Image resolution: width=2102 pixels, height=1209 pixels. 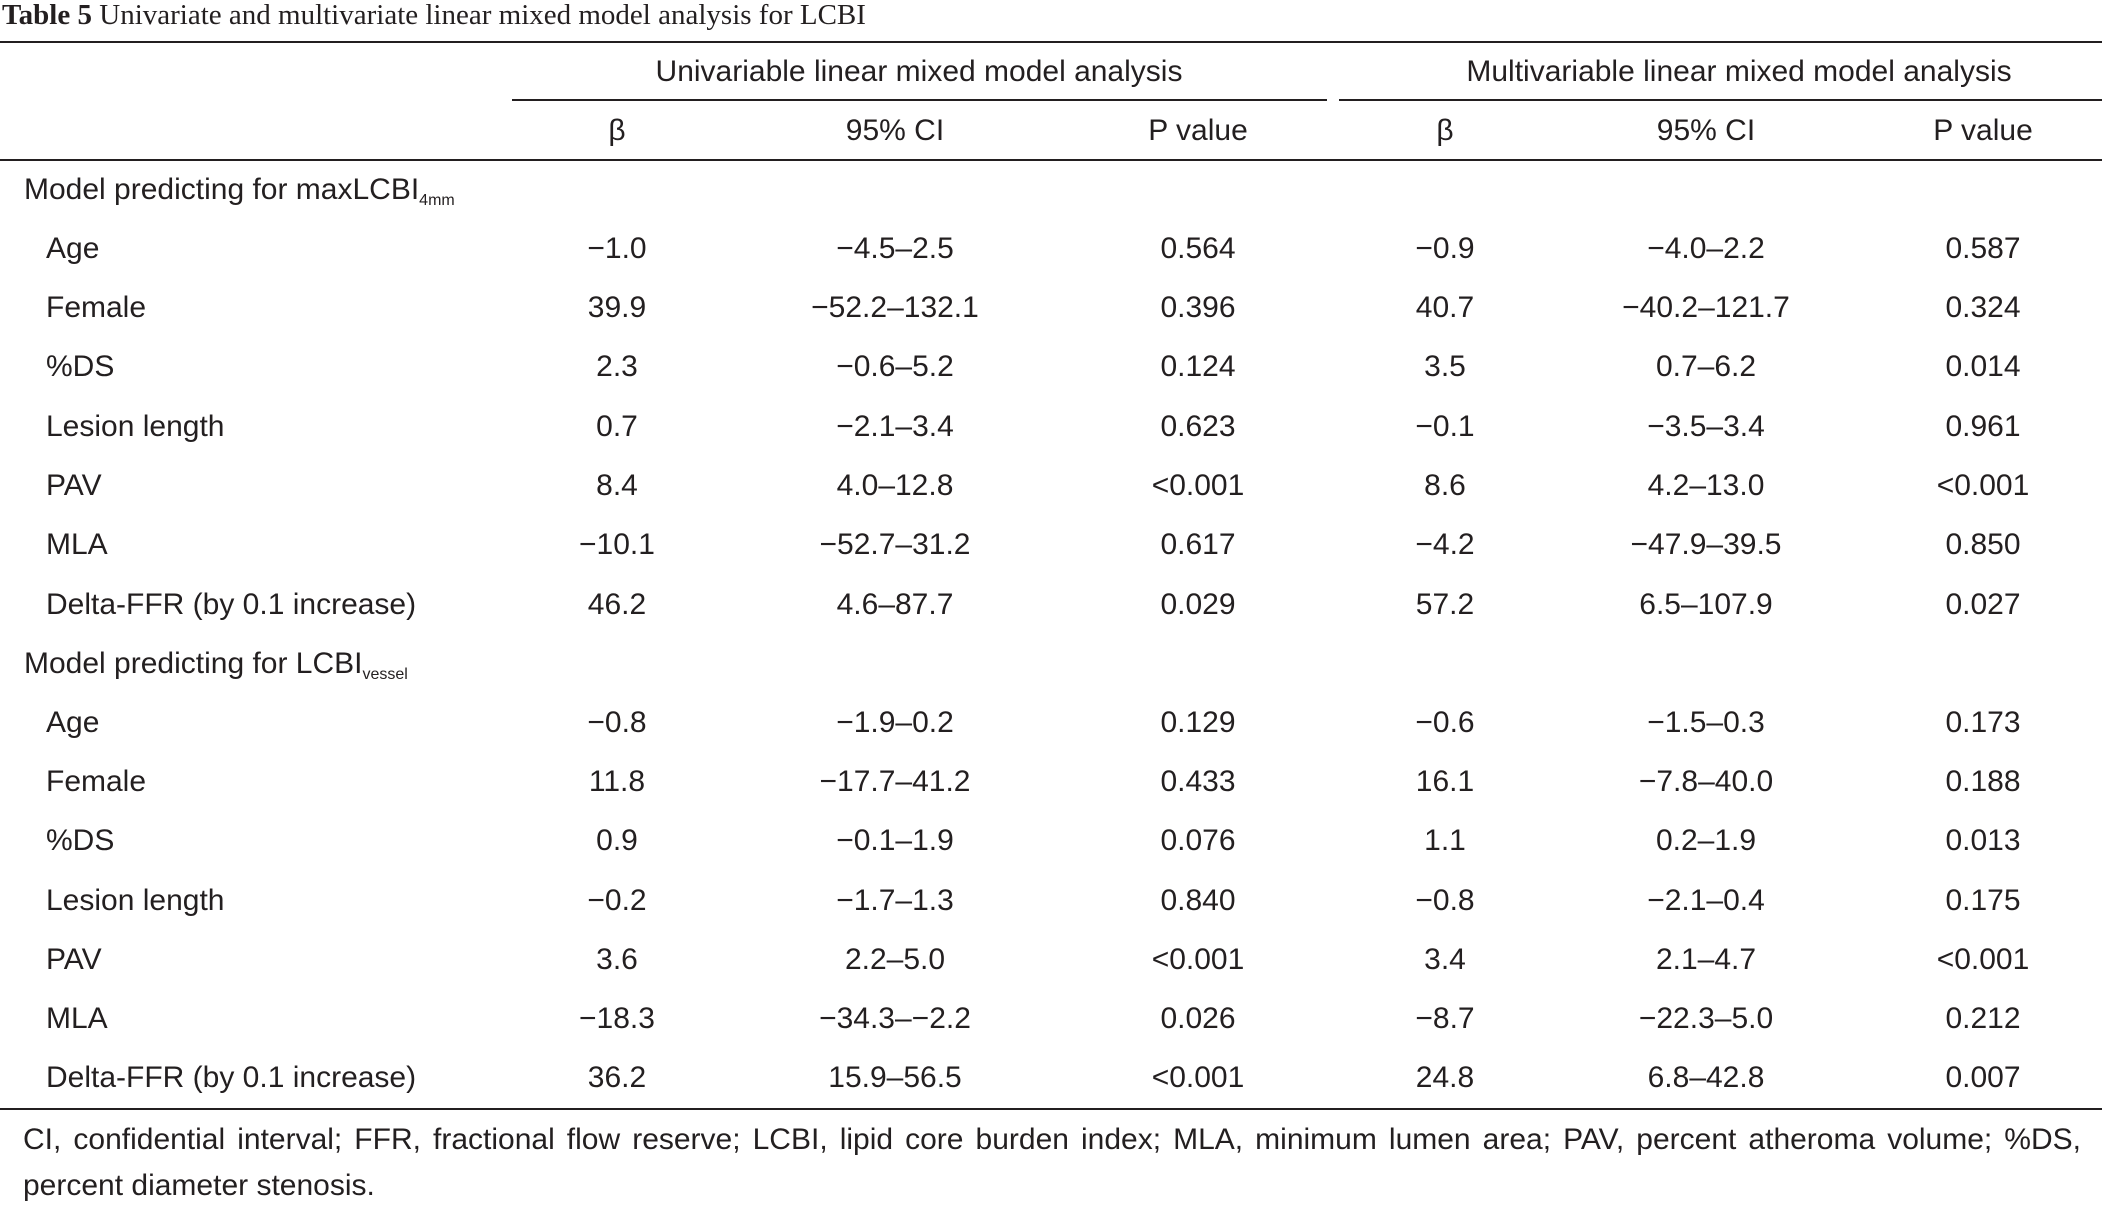 I want to click on row-multi-beta: −0.6, so click(x=1445, y=722).